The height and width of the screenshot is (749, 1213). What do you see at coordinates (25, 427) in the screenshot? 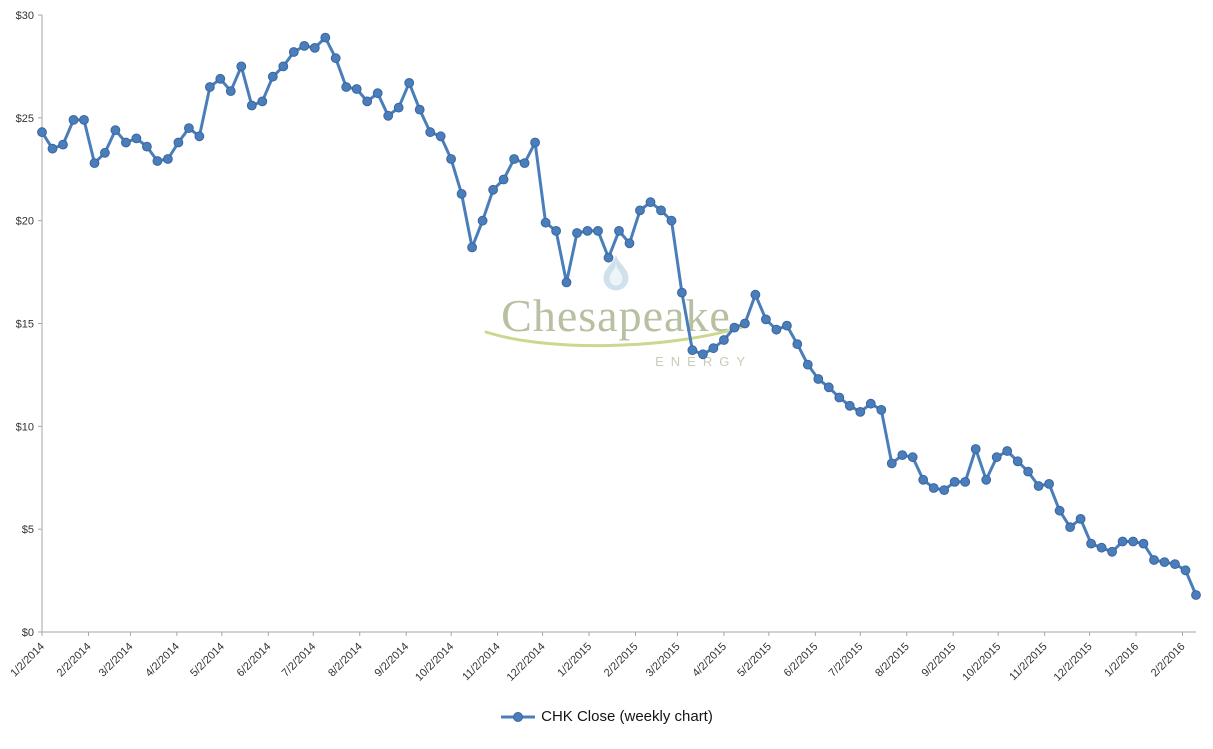
I see `y-axis-label: $10` at bounding box center [25, 427].